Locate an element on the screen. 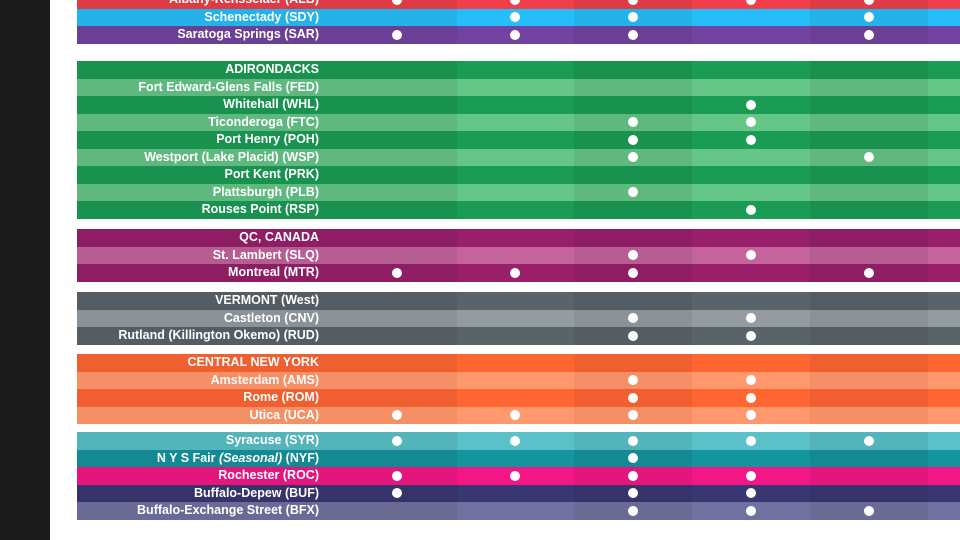  station-row: Saratoga Springs (SAR) is located at coordinates (518, 35).